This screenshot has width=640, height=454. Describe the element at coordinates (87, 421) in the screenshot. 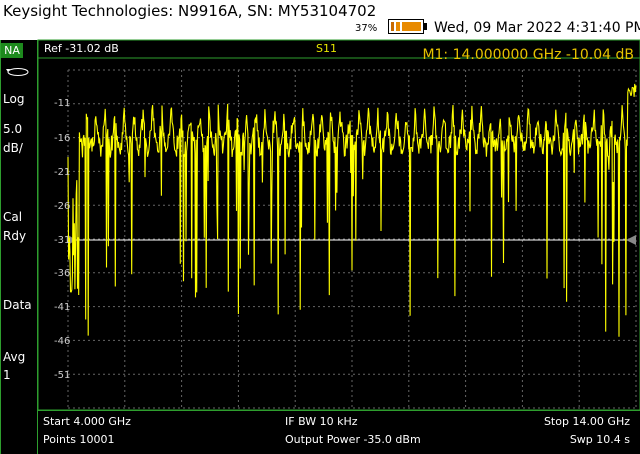

I see `start-frequency: Start 4.000 GHz` at that location.